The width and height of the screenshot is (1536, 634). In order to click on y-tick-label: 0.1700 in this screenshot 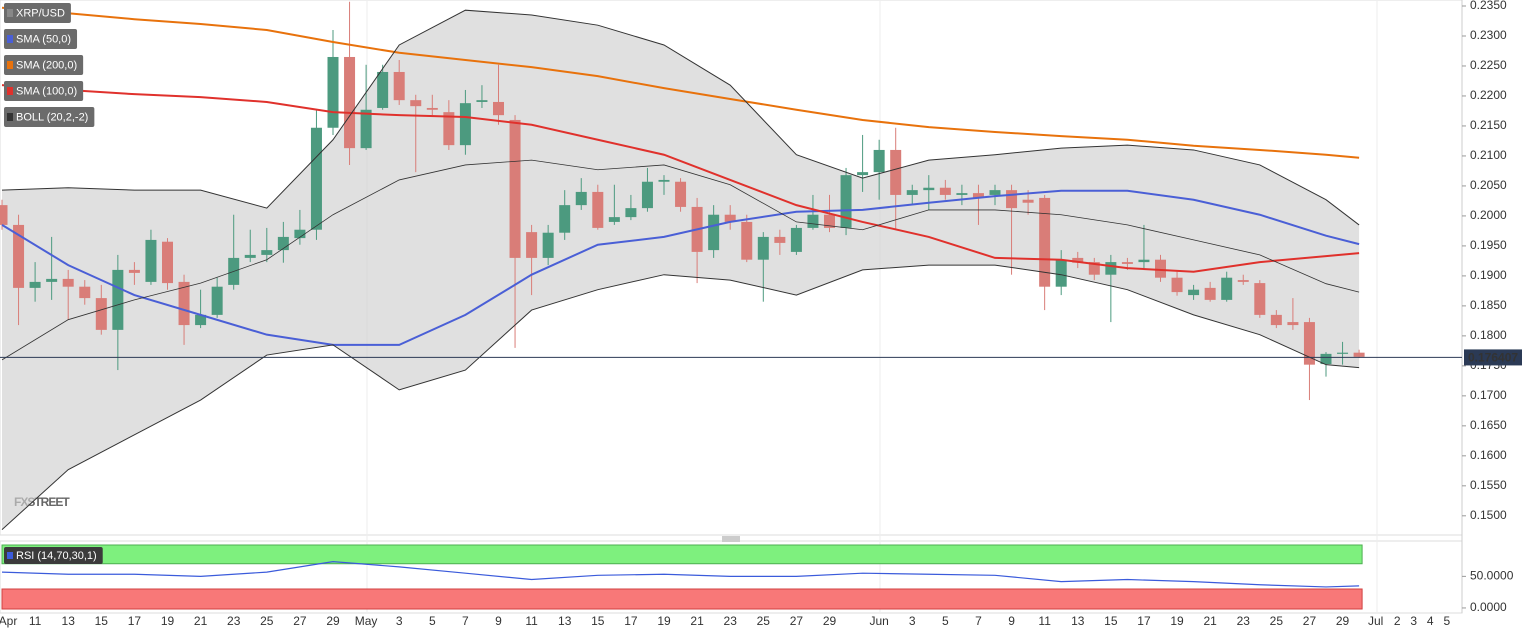, I will do `click(1488, 395)`.